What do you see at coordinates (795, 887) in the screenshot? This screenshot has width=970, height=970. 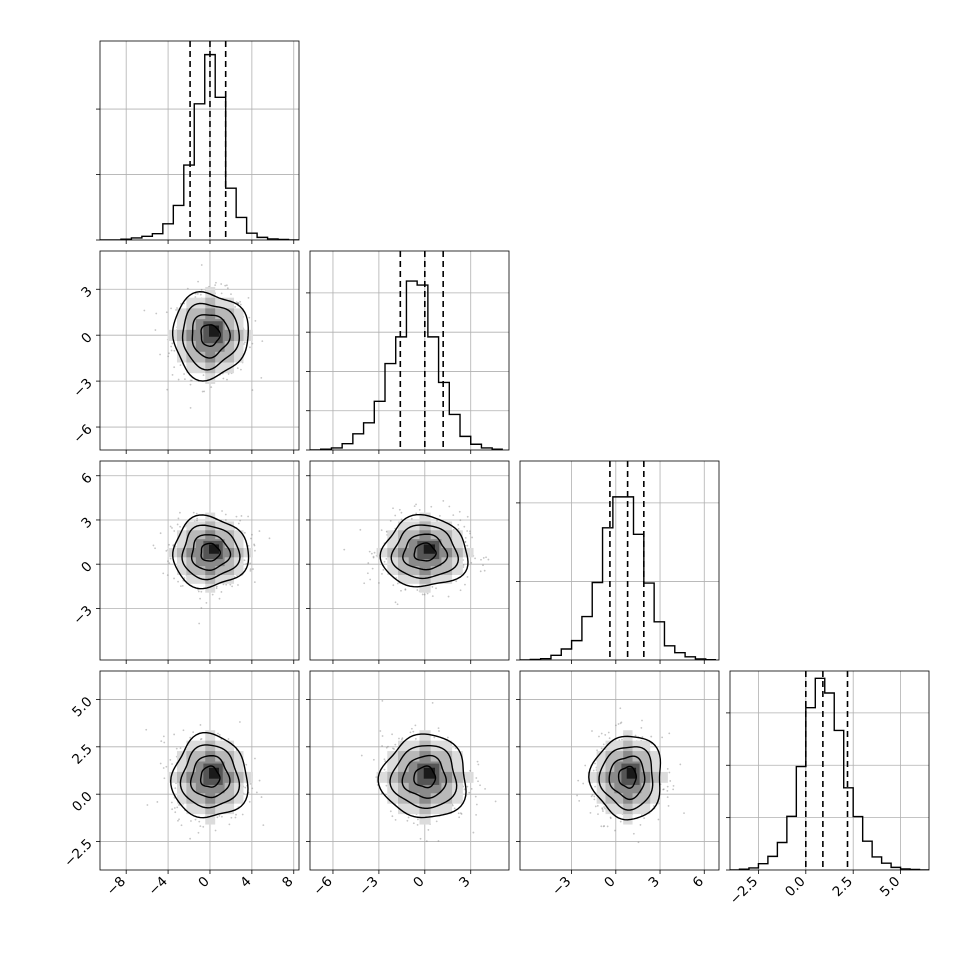 I see `x-tick-label: 0.0` at bounding box center [795, 887].